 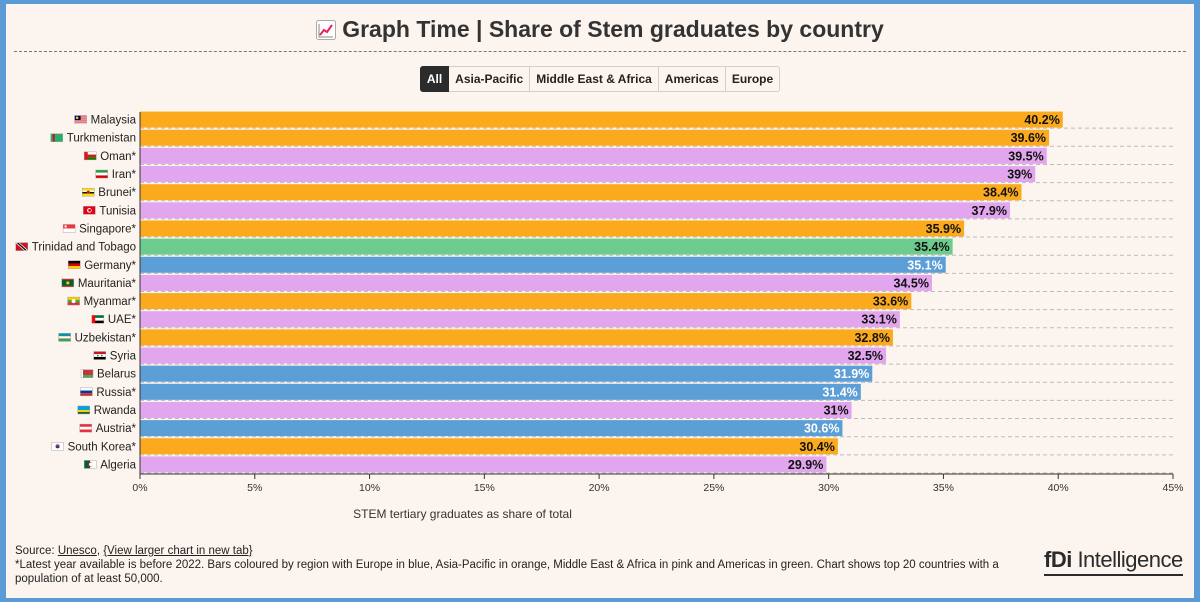 I want to click on category-label: Turkmenistan, so click(x=101, y=139).